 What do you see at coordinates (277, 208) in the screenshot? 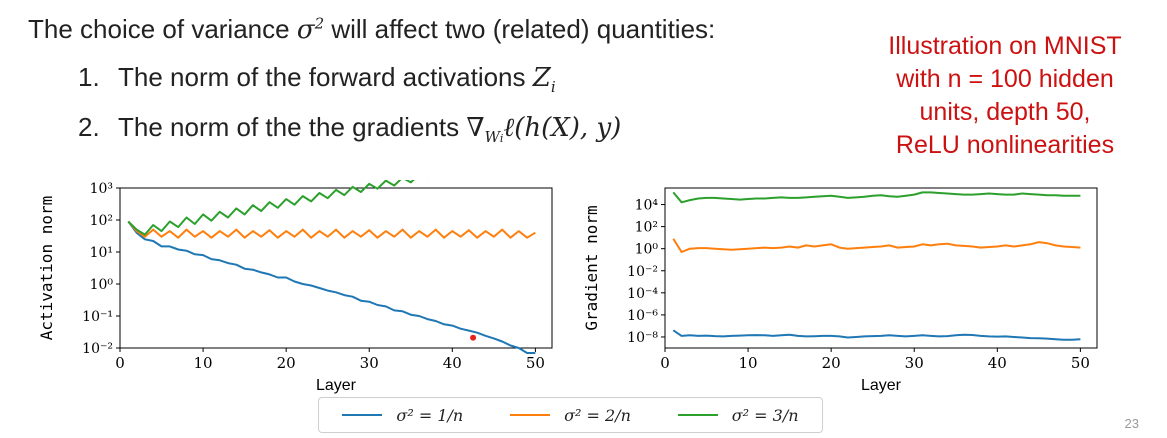
I see `activation-series-3-line` at bounding box center [277, 208].